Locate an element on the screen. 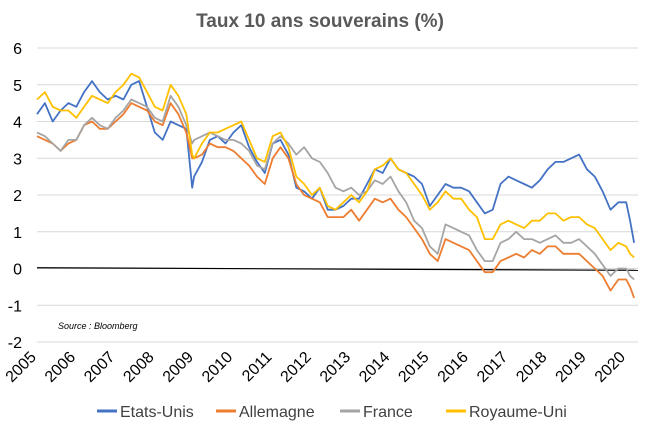  y-axis: -2 -1 0 1 2 3 4 5 6 is located at coordinates (15, 196).